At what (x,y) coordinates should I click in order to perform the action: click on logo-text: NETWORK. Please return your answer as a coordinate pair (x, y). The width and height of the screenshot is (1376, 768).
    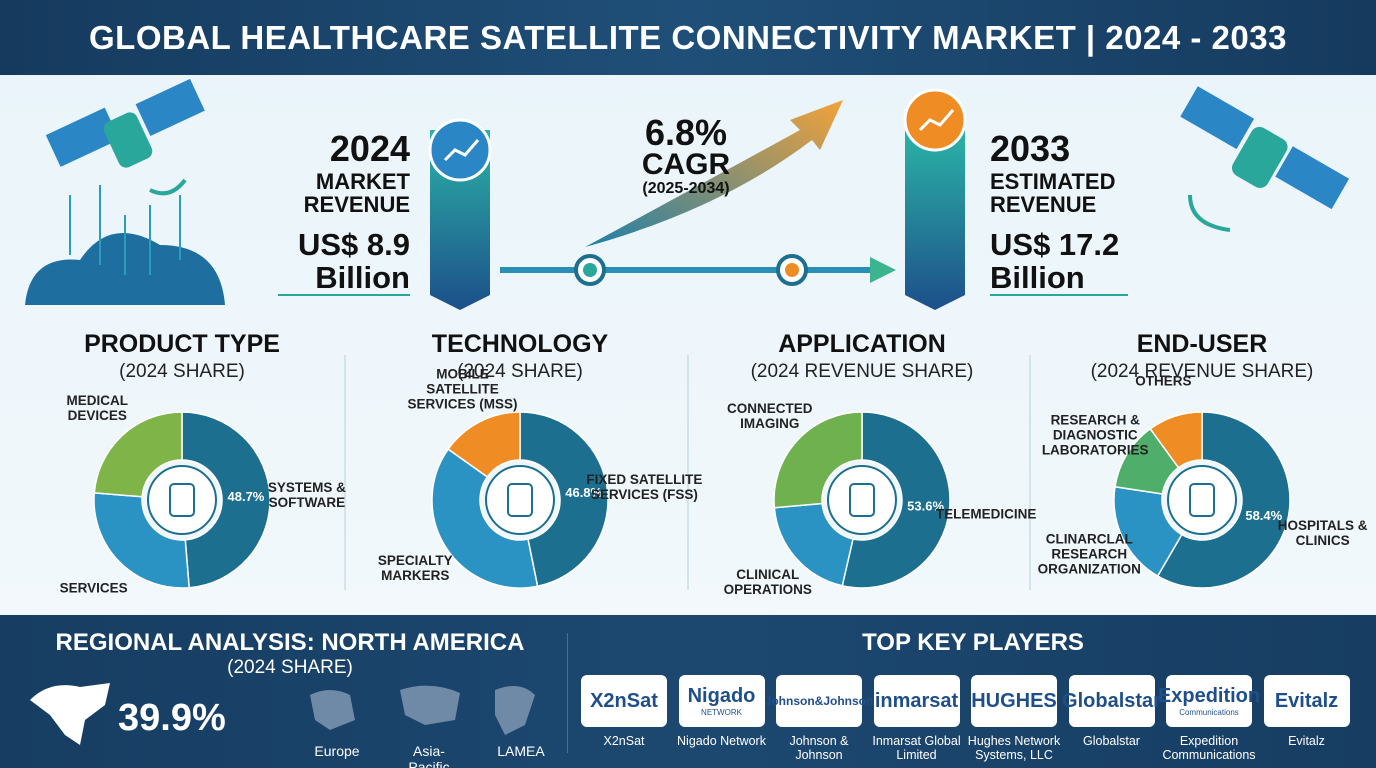
    Looking at the image, I should click on (721, 712).